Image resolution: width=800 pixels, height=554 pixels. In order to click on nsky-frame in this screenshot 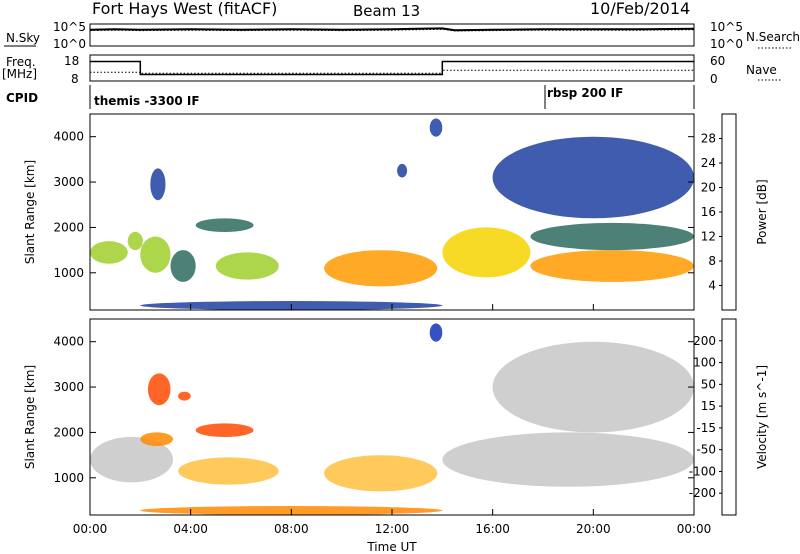, I will do `click(392, 35)`.